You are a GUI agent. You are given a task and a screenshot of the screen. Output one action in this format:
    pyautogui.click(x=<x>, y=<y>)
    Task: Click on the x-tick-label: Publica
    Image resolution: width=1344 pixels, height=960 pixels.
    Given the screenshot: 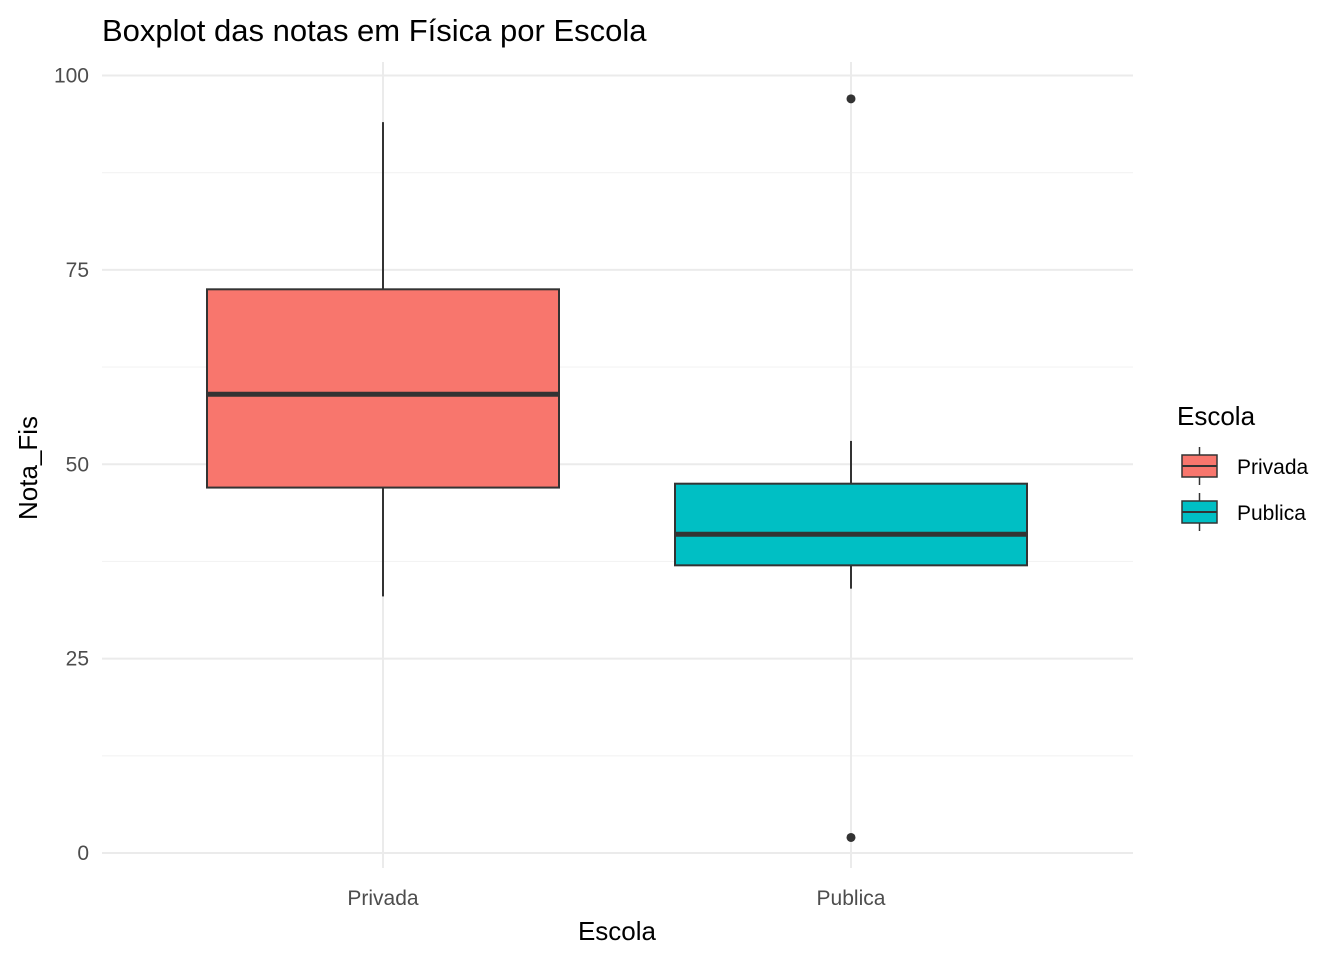 What is the action you would take?
    pyautogui.click(x=851, y=898)
    